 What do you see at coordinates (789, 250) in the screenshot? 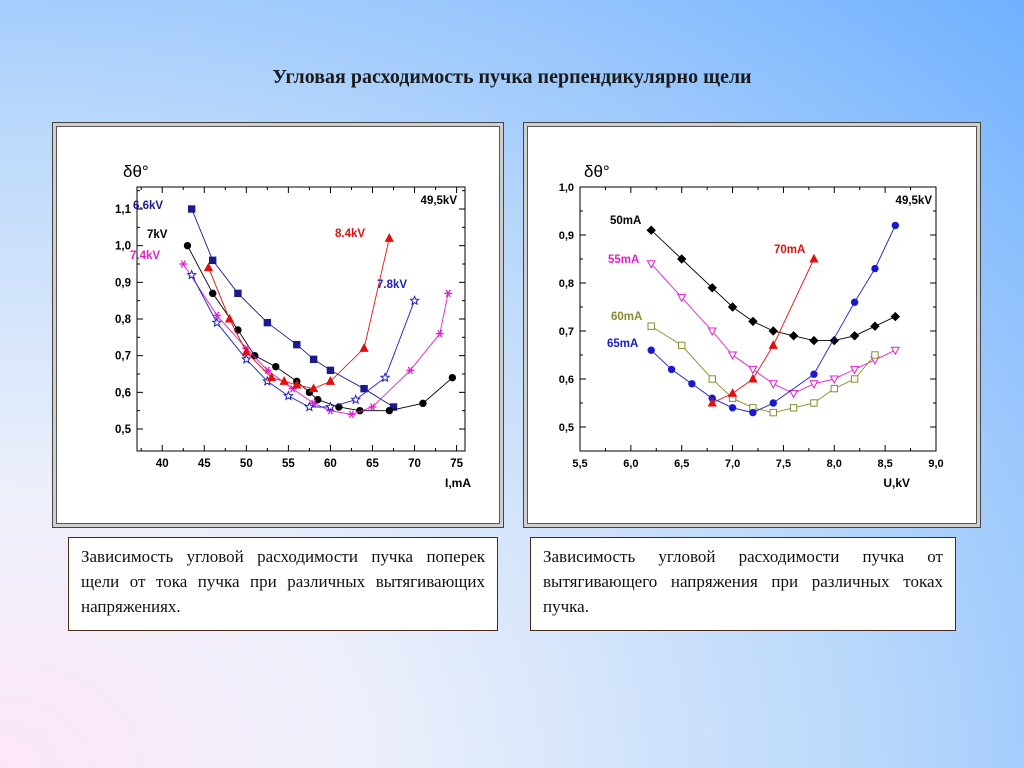
I see `series-label: 70mA` at bounding box center [789, 250].